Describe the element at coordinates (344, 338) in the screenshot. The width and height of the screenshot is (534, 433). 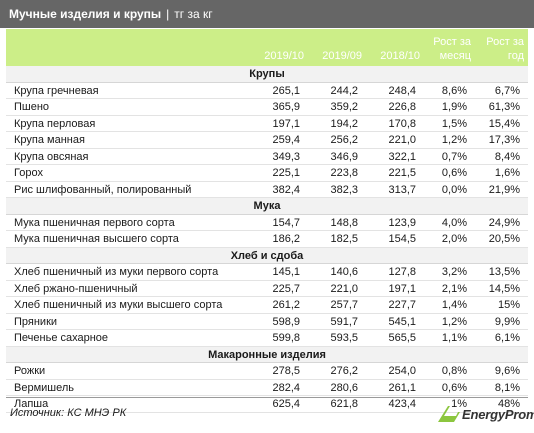
I see `cell-v2: 593,5` at that location.